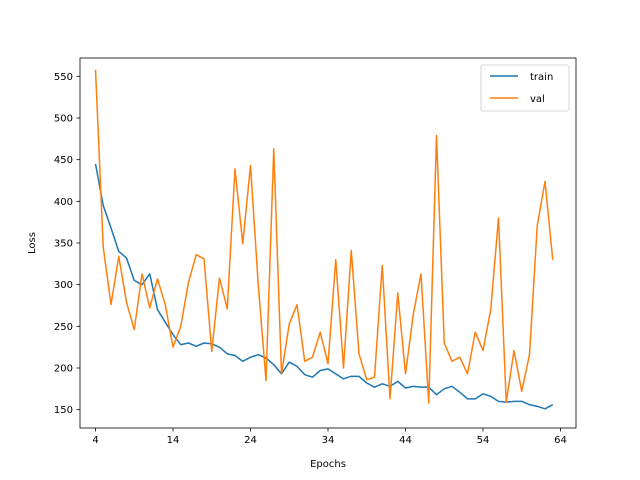 This screenshot has height=480, width=640. Describe the element at coordinates (560, 440) in the screenshot. I see `x-tick-label: 64` at that location.